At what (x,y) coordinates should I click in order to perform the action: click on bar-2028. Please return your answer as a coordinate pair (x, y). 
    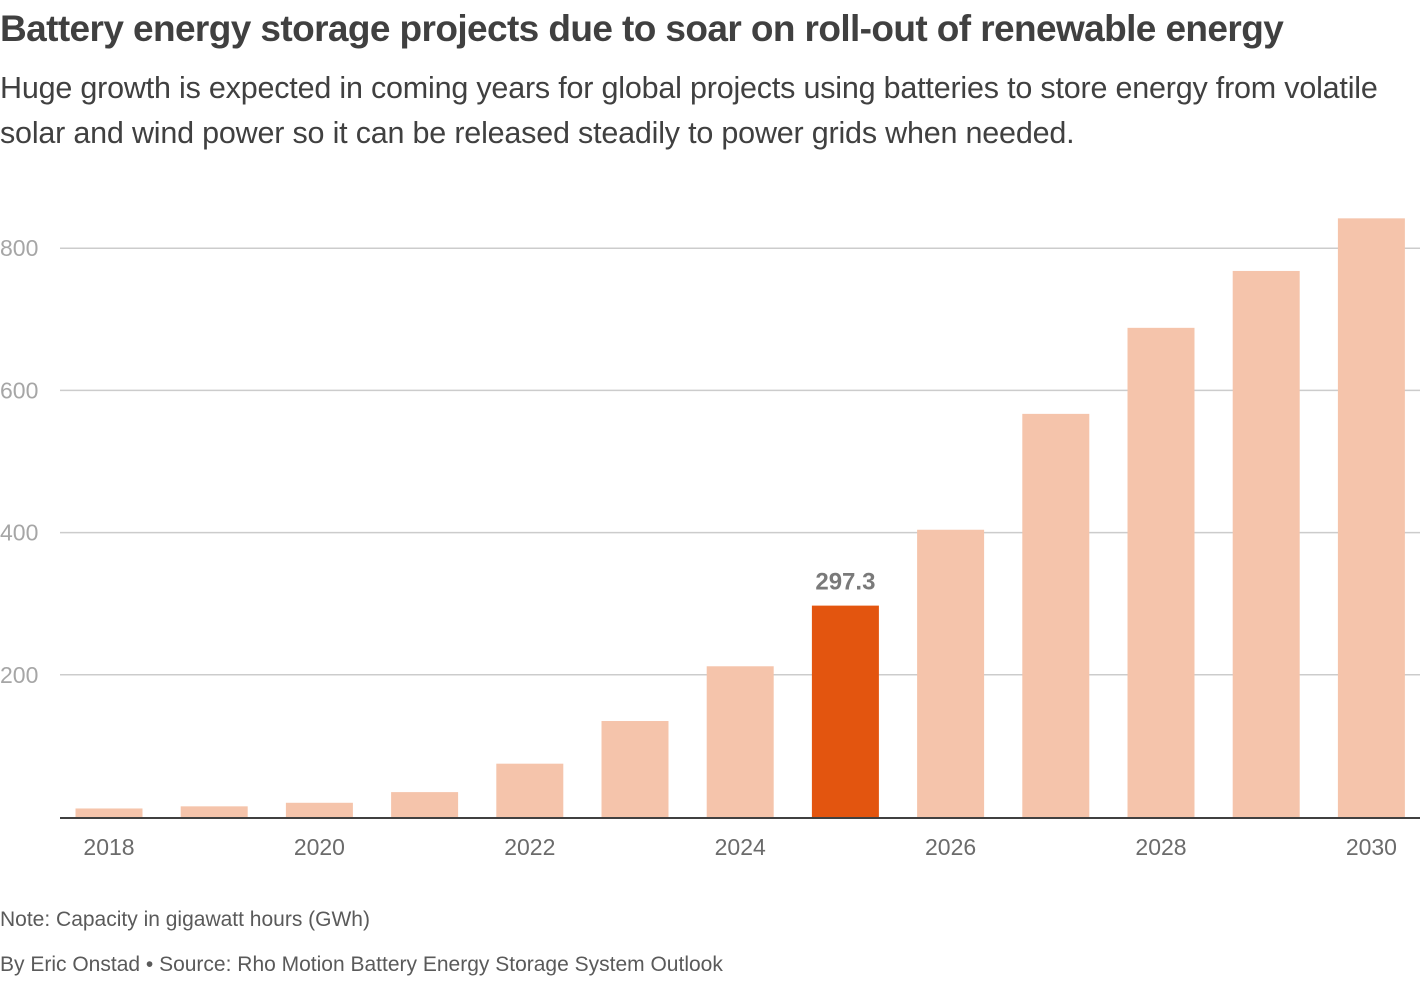
    Looking at the image, I should click on (1161, 572).